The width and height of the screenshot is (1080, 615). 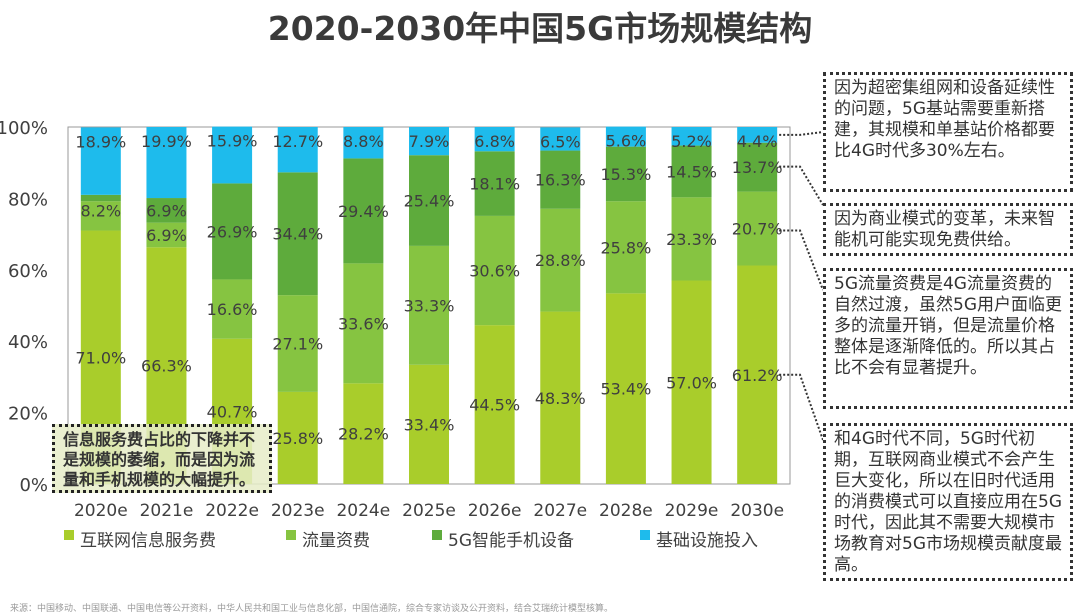 I want to click on data-label: 6.8%, so click(x=494, y=141).